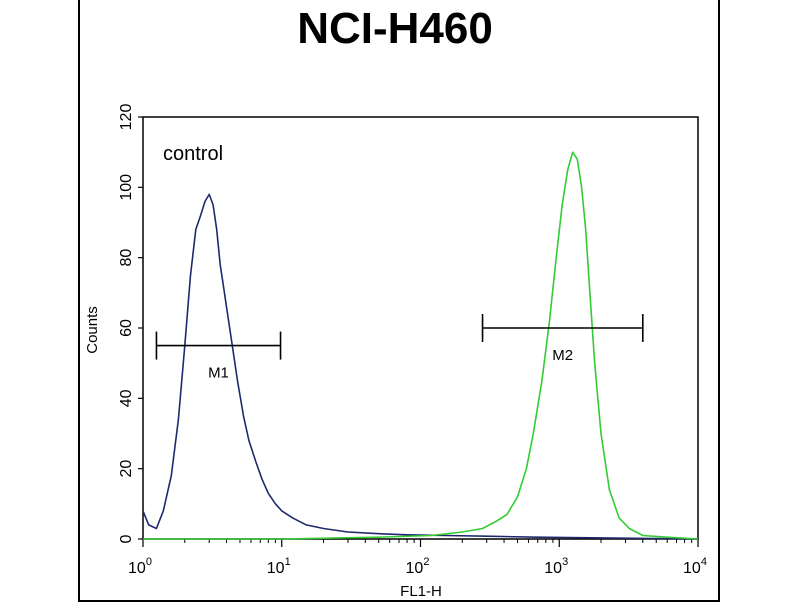  I want to click on x-tick-label: 10⁰, so click(140, 566).